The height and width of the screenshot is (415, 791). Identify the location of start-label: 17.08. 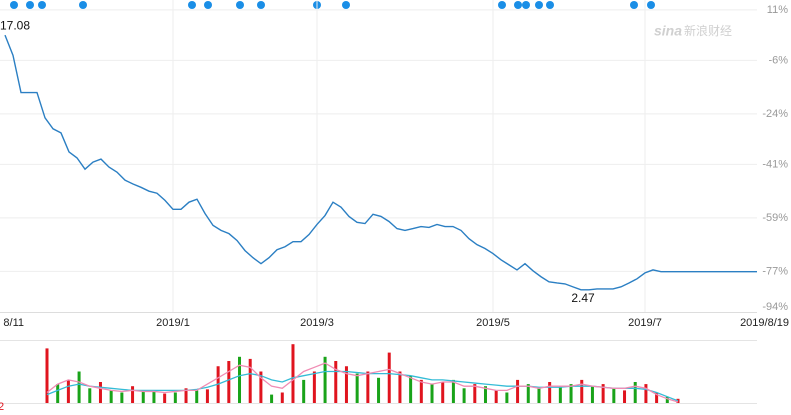
(15, 25).